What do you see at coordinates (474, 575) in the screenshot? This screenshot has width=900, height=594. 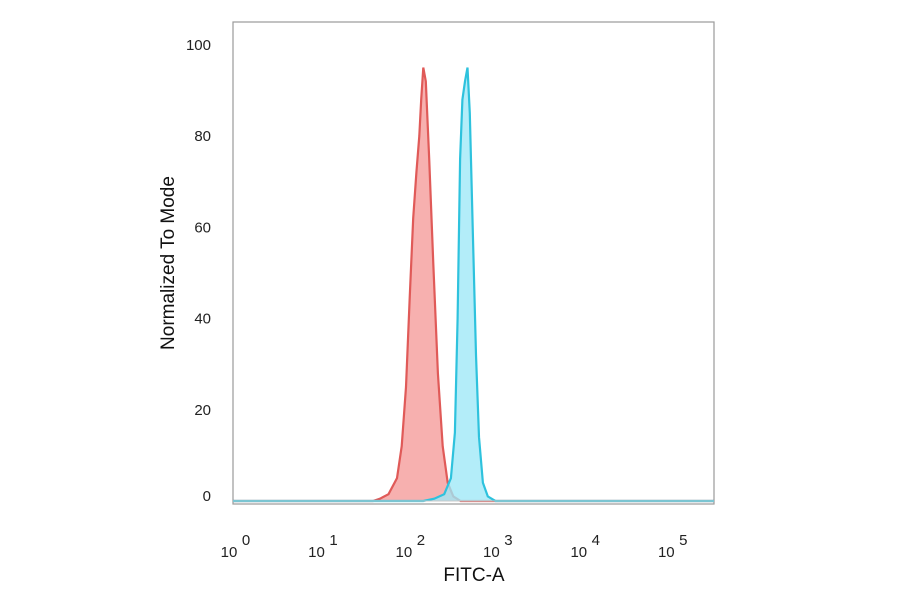 I see `x-axis-title: FITC-A` at bounding box center [474, 575].